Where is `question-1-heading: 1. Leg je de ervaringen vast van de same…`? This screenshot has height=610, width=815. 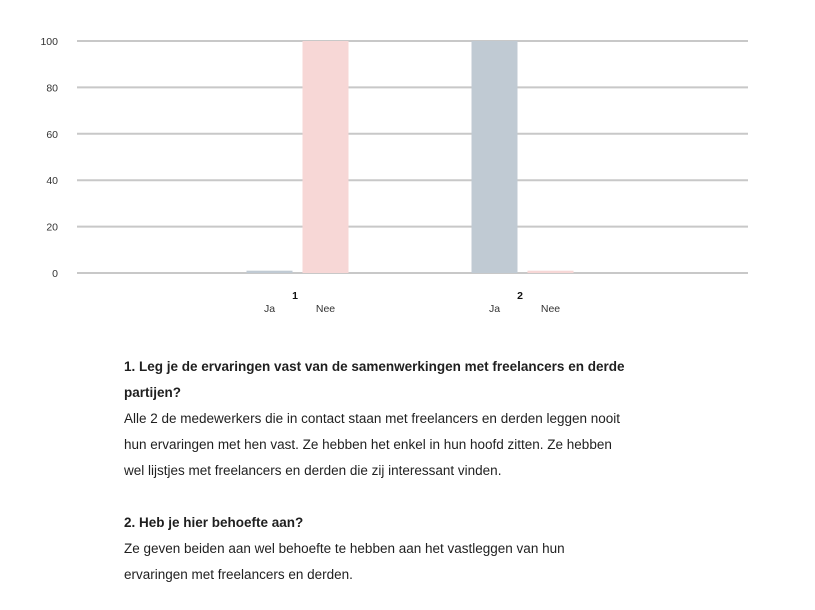
question-1-heading: 1. Leg je de ervaringen vast van de same… is located at coordinates (404, 380).